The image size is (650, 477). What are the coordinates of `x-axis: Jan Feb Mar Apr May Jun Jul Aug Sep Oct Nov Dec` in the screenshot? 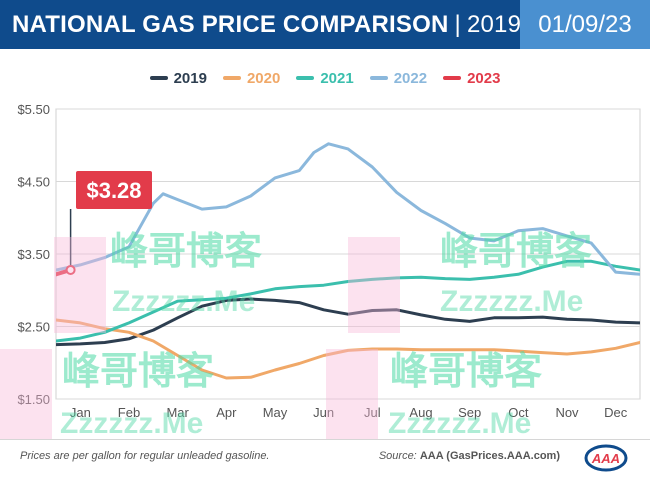 It's located at (349, 412).